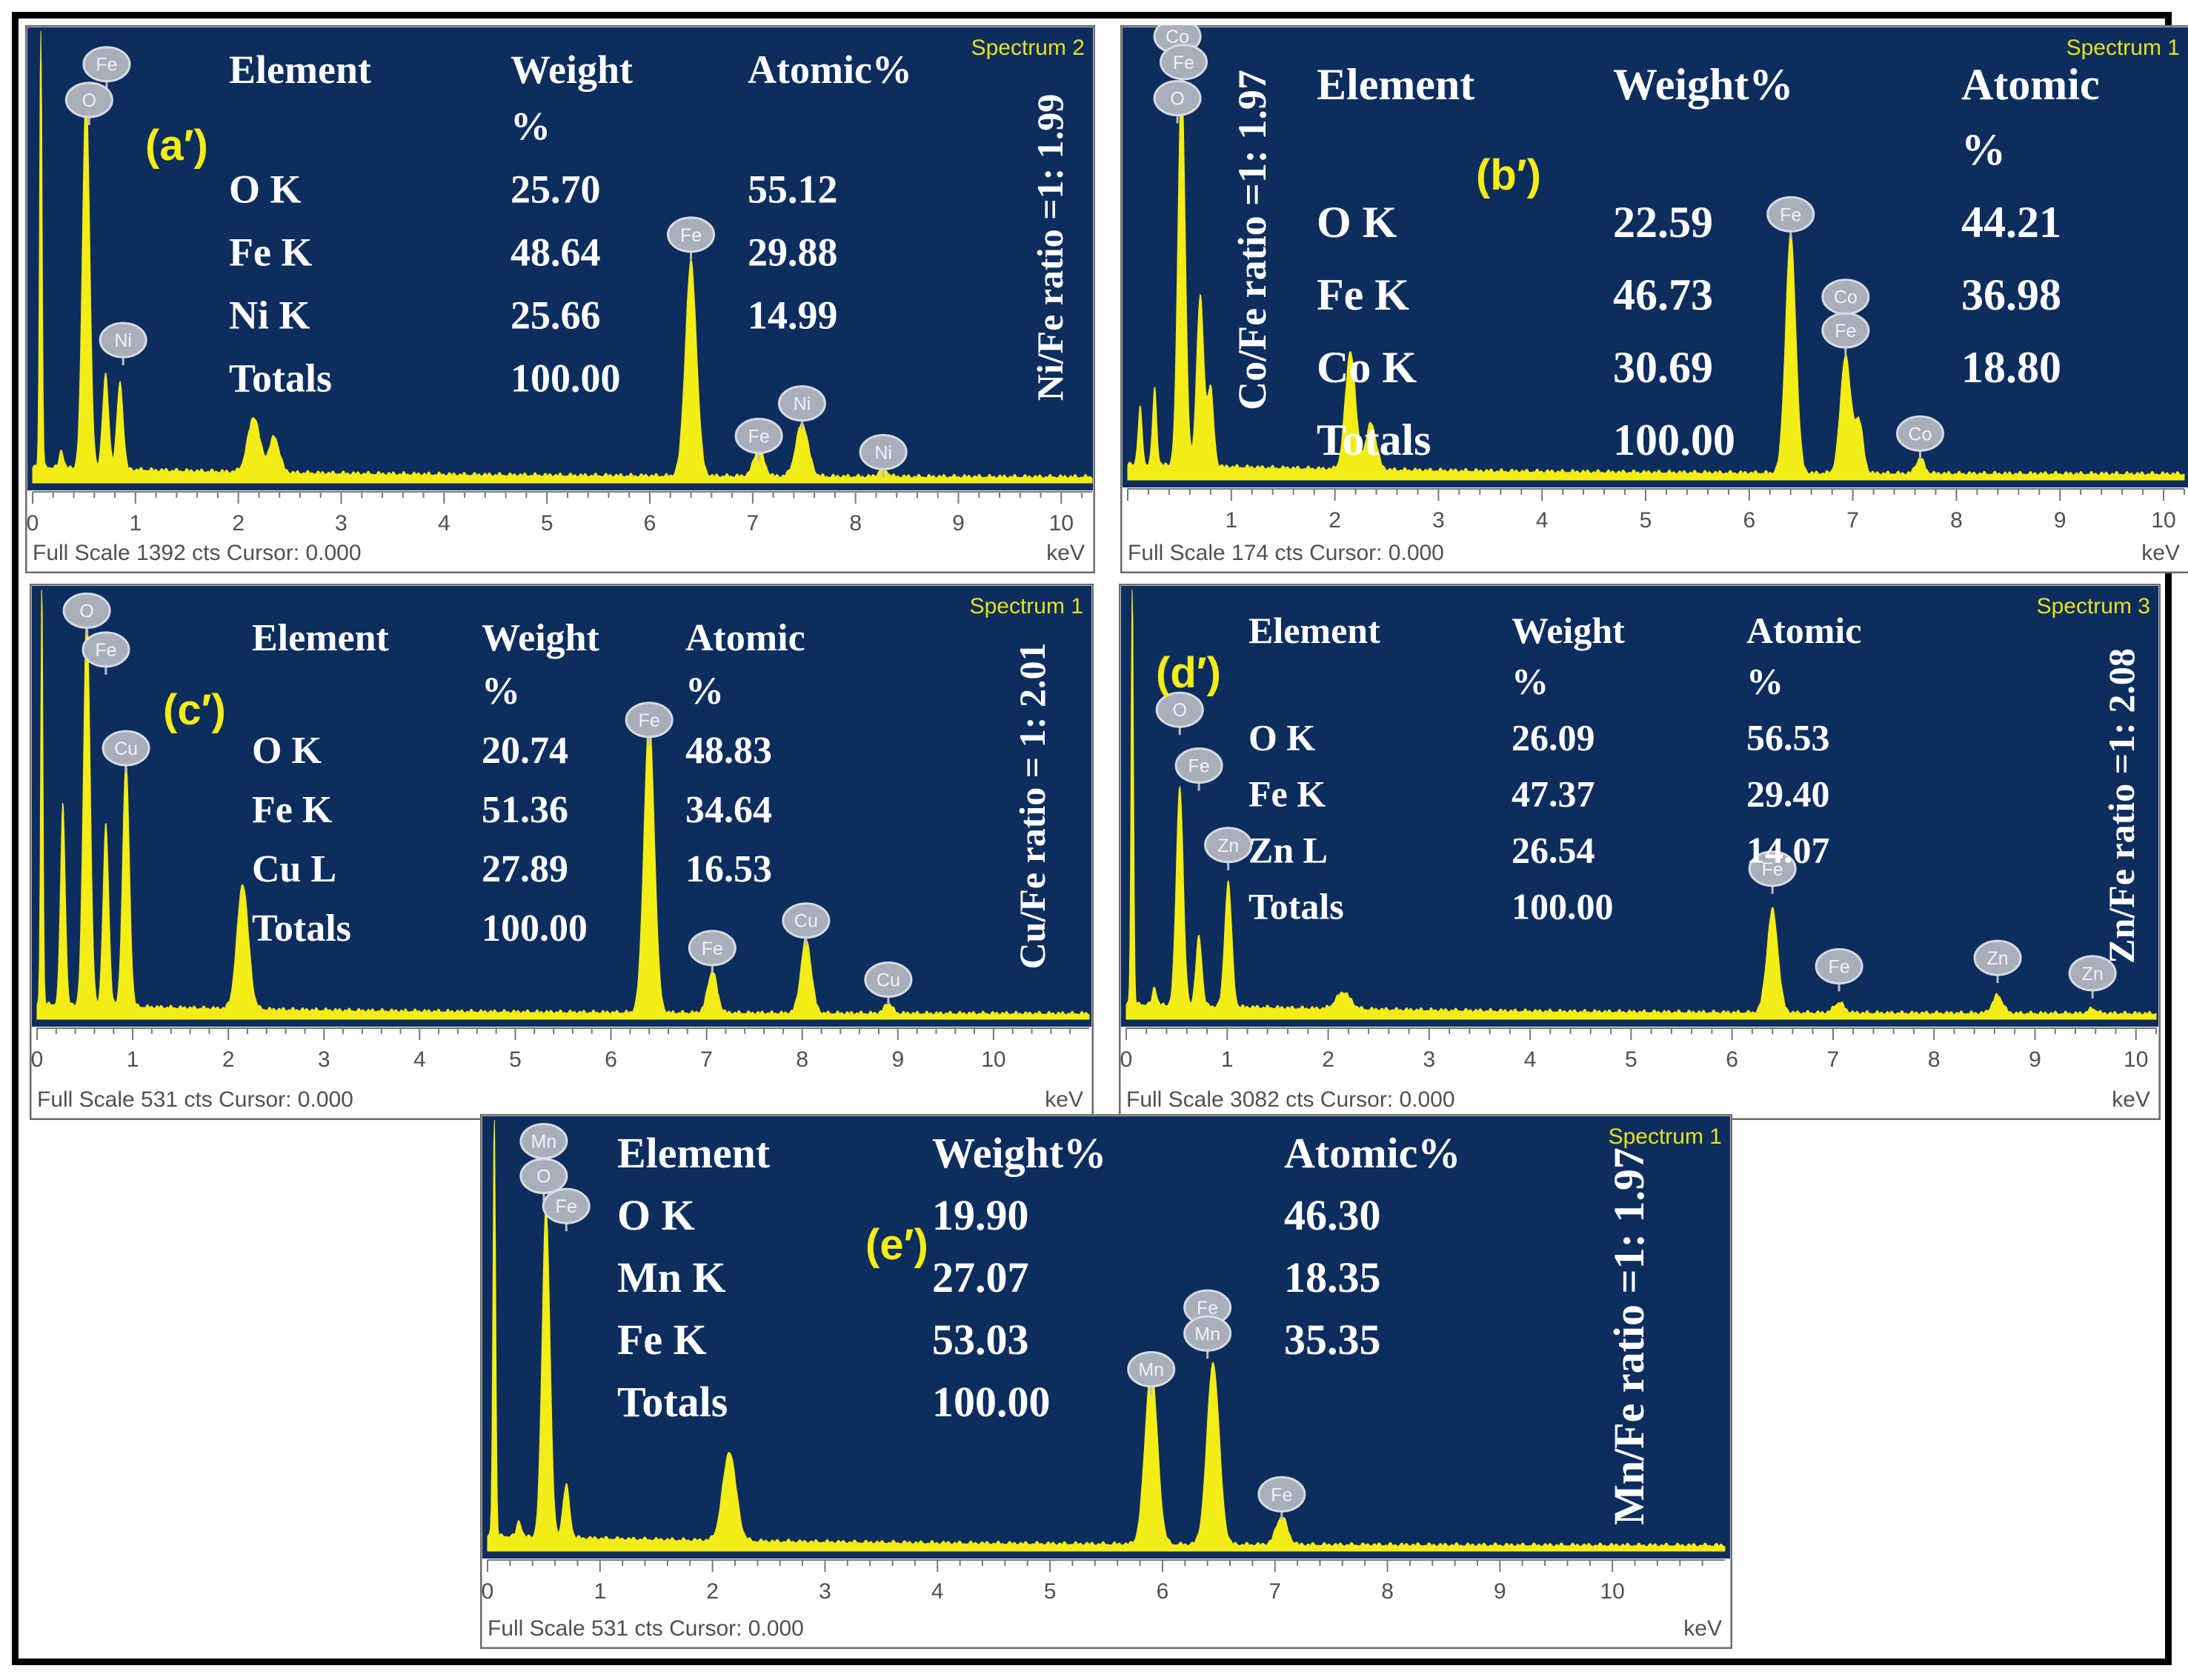 Image resolution: width=2188 pixels, height=1680 pixels. I want to click on element-marker-symbol: Ni, so click(123, 340).